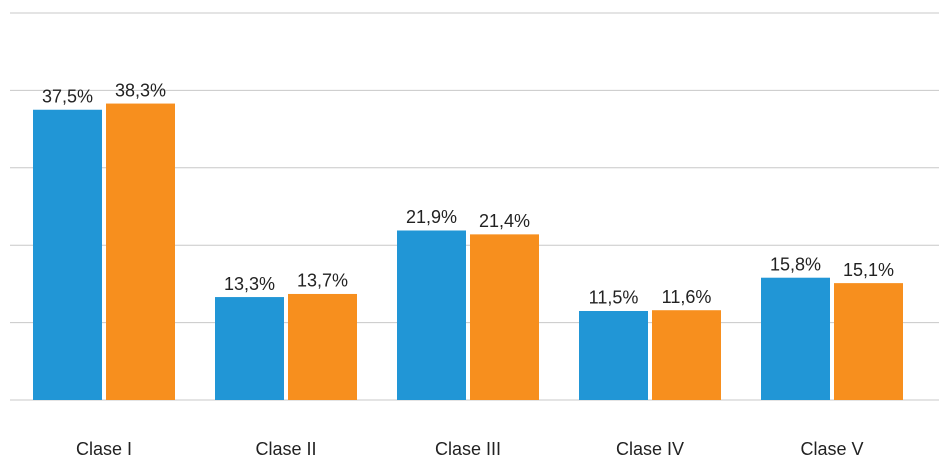  I want to click on value-label: 13,7%, so click(322, 281).